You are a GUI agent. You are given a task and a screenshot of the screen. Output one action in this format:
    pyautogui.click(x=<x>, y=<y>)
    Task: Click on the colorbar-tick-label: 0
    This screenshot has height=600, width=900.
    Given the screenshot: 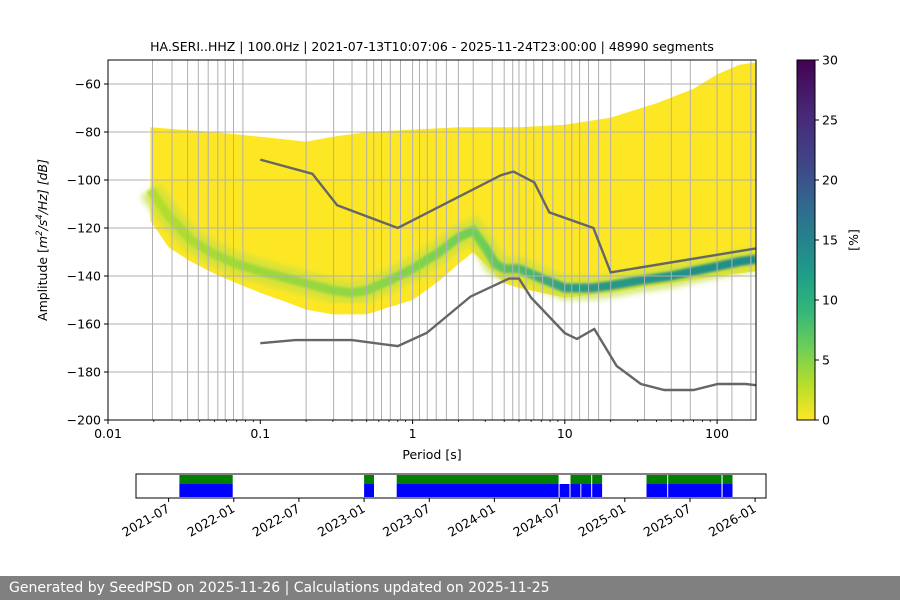 What is the action you would take?
    pyautogui.click(x=826, y=420)
    